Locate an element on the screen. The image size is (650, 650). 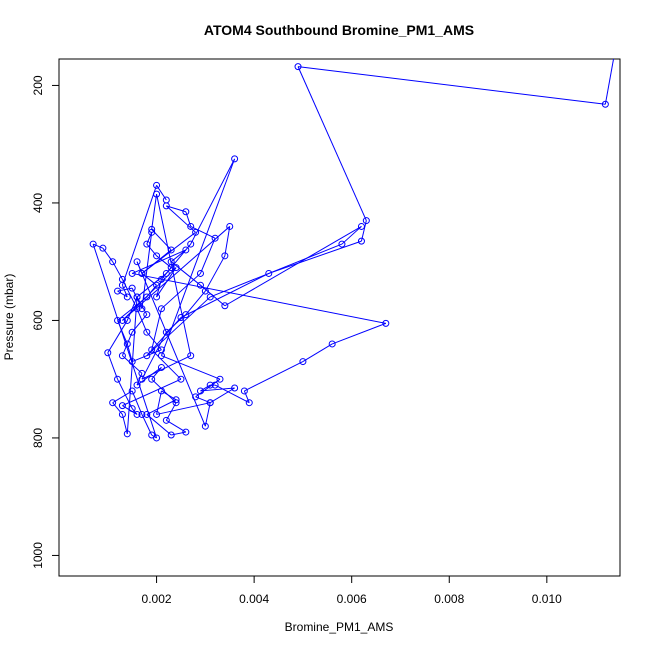
y-tick-label: 800 is located at coordinates (38, 438).